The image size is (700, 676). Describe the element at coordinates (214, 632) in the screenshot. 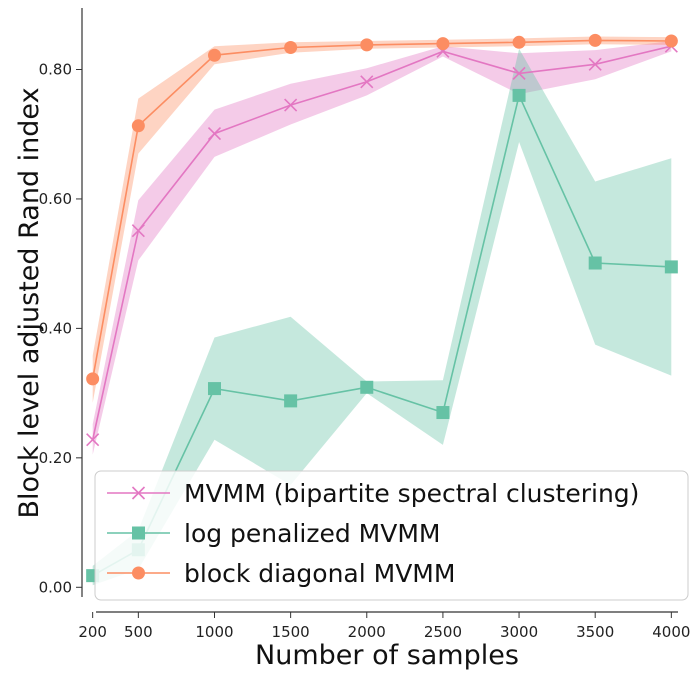

I see `x-tick-label-2: 1000` at that location.